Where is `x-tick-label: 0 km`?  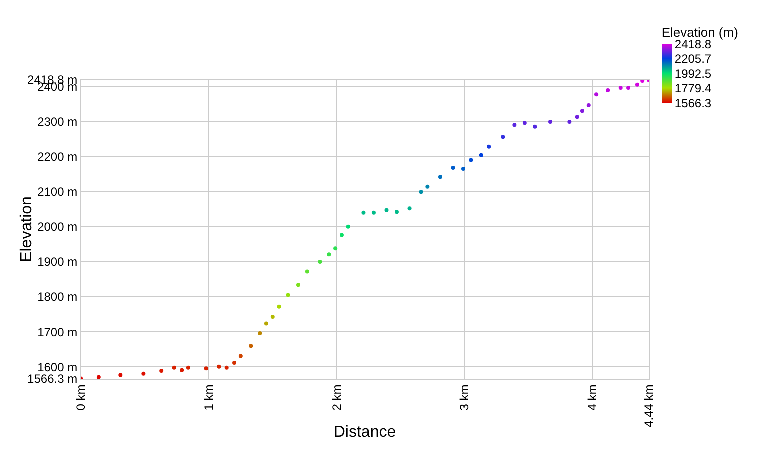 x-tick-label: 0 km is located at coordinates (81, 397).